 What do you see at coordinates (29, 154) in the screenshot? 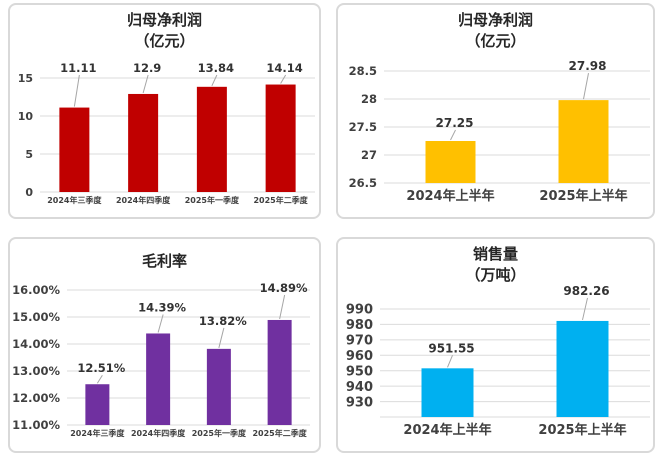
I see `y-axis-tick-label: 5` at bounding box center [29, 154].